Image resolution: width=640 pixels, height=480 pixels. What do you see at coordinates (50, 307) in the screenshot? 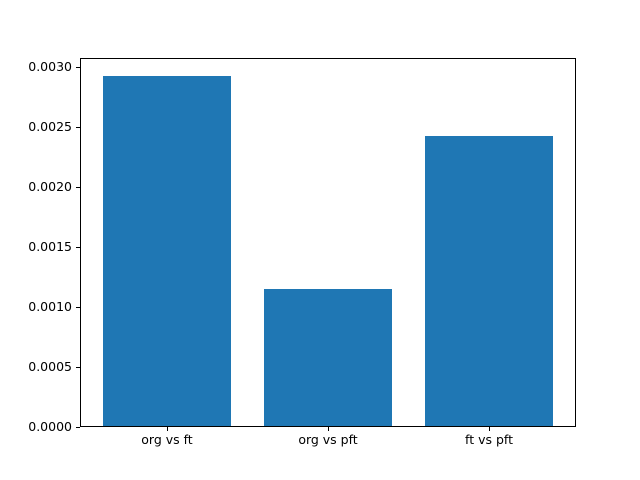
I see `y-tick-label: 0.0010` at bounding box center [50, 307].